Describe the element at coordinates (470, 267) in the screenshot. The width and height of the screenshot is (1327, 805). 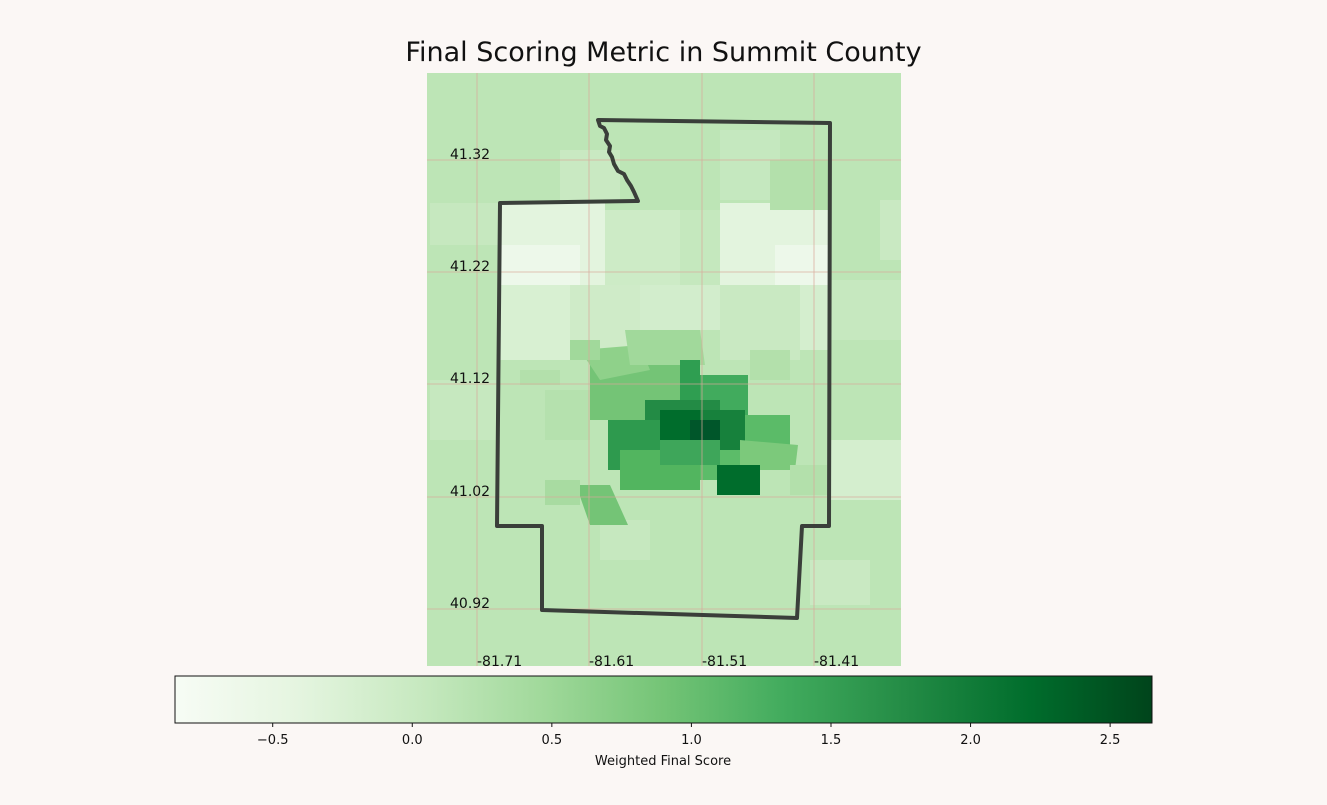
I see `lat-label-1: 41.22` at that location.